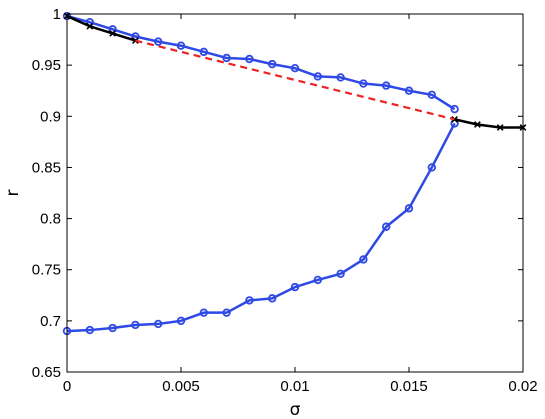 The height and width of the screenshot is (419, 545). What do you see at coordinates (409, 386) in the screenshot?
I see `x-tick-label: 0.015` at bounding box center [409, 386].